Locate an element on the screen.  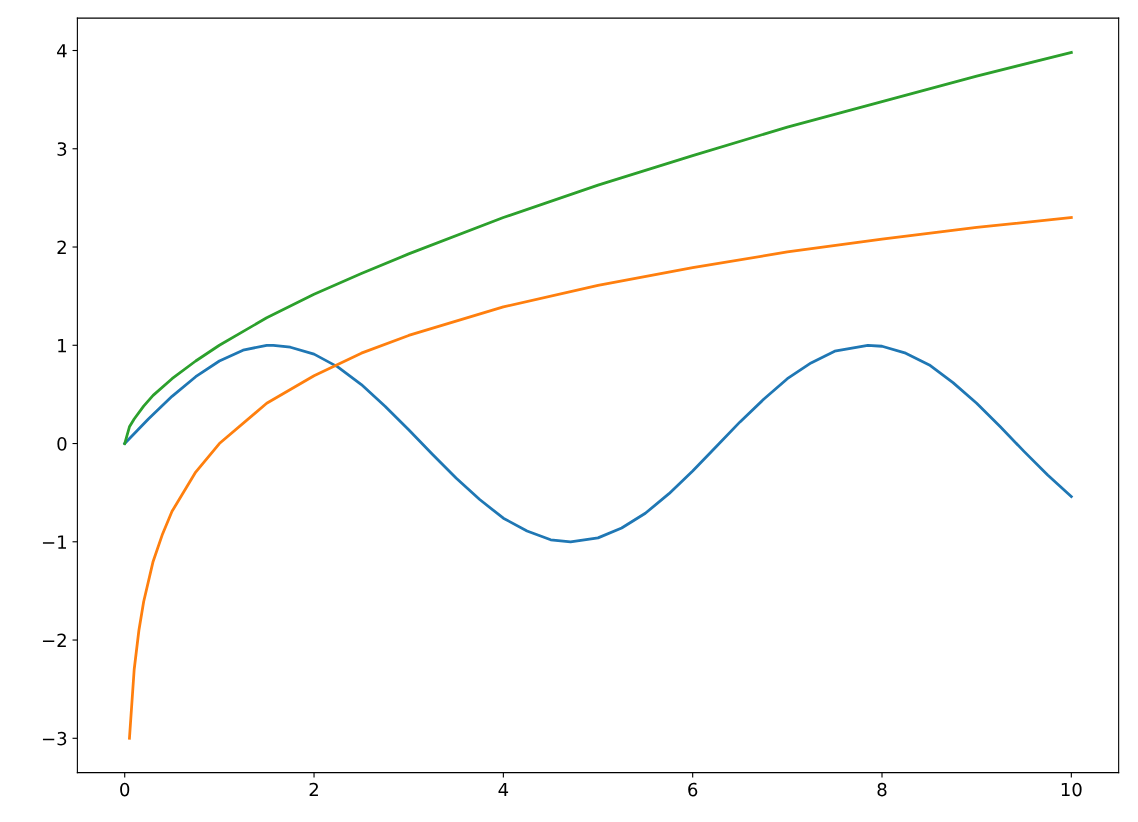
y-tick-label: 0 is located at coordinates (62, 443).